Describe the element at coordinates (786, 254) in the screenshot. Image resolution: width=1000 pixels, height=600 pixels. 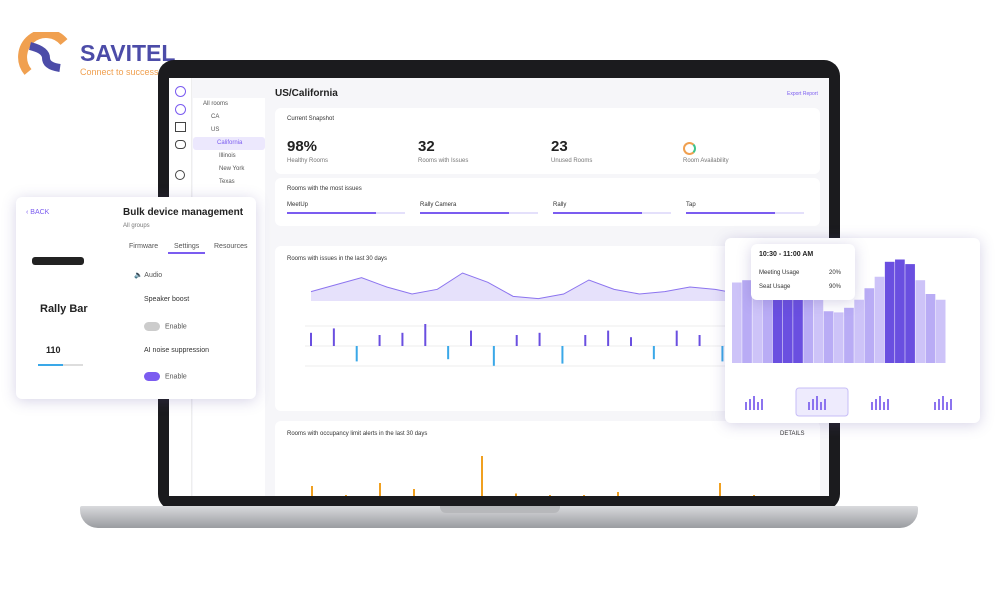
I see `tooltip-time: 10:30 - 11:00 AM` at that location.